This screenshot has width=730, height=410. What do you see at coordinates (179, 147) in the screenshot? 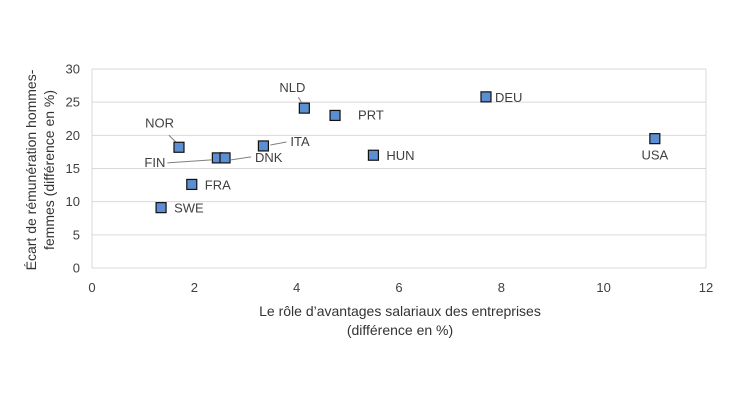
I see `point-nor` at bounding box center [179, 147].